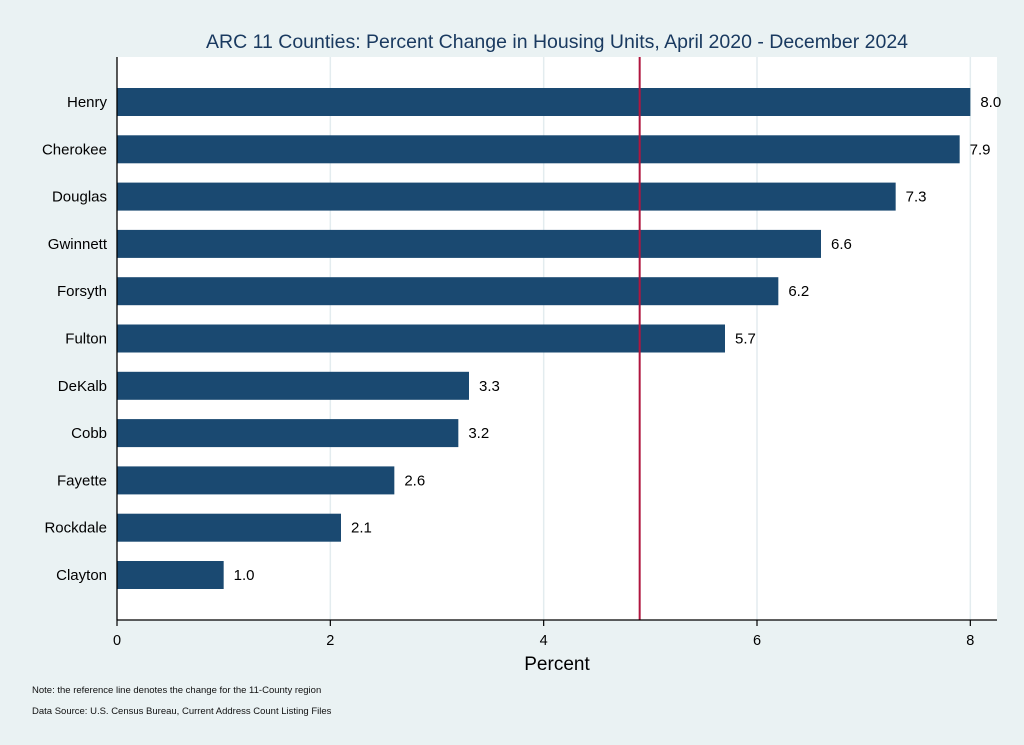  What do you see at coordinates (557, 664) in the screenshot?
I see `x-axis-label: Percent` at bounding box center [557, 664].